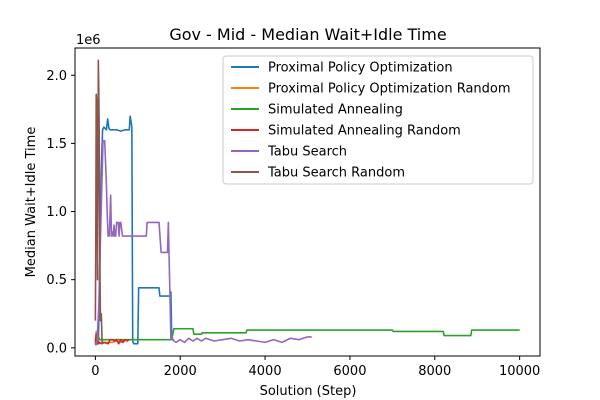 The image size is (600, 400). What do you see at coordinates (180, 371) in the screenshot?
I see `x-tick-label: 2000` at bounding box center [180, 371].